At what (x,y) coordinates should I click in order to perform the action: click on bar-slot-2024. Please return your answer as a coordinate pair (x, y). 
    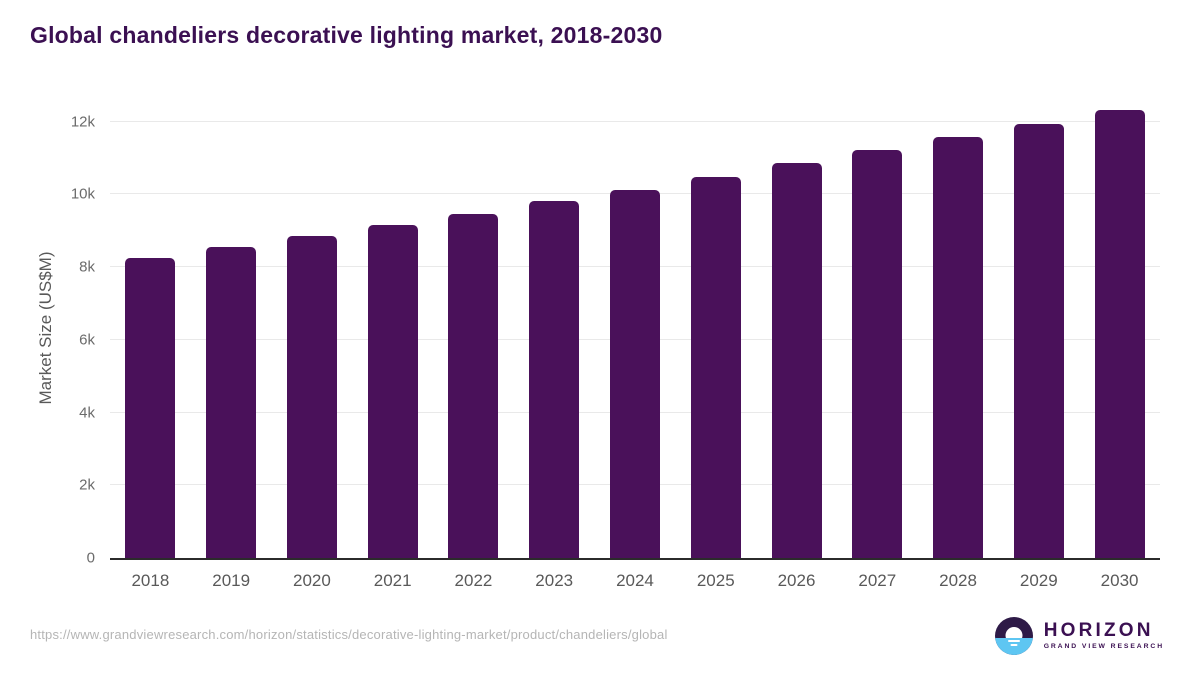
    Looking at the image, I should click on (635, 328).